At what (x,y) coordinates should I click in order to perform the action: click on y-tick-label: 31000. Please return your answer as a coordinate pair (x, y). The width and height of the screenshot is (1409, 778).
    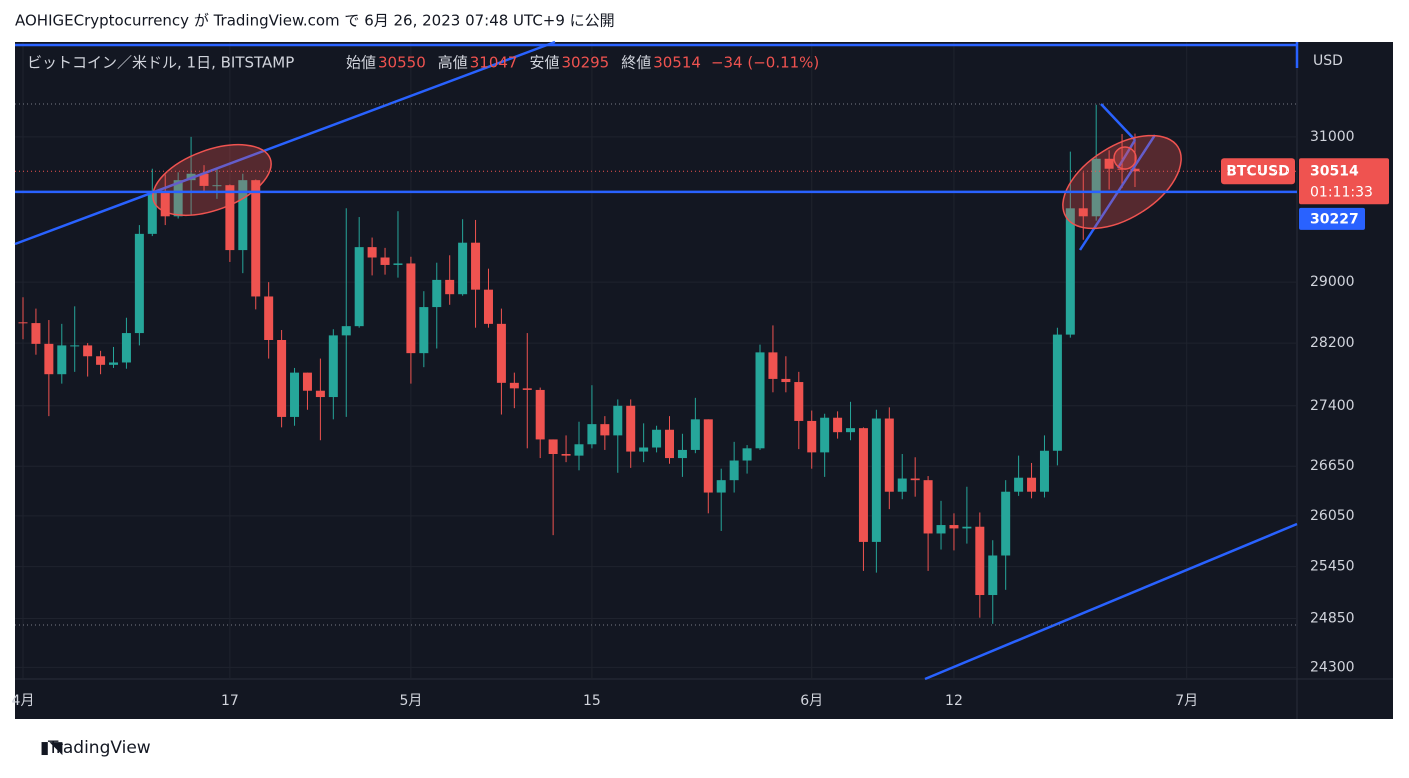
    Looking at the image, I should click on (1332, 137).